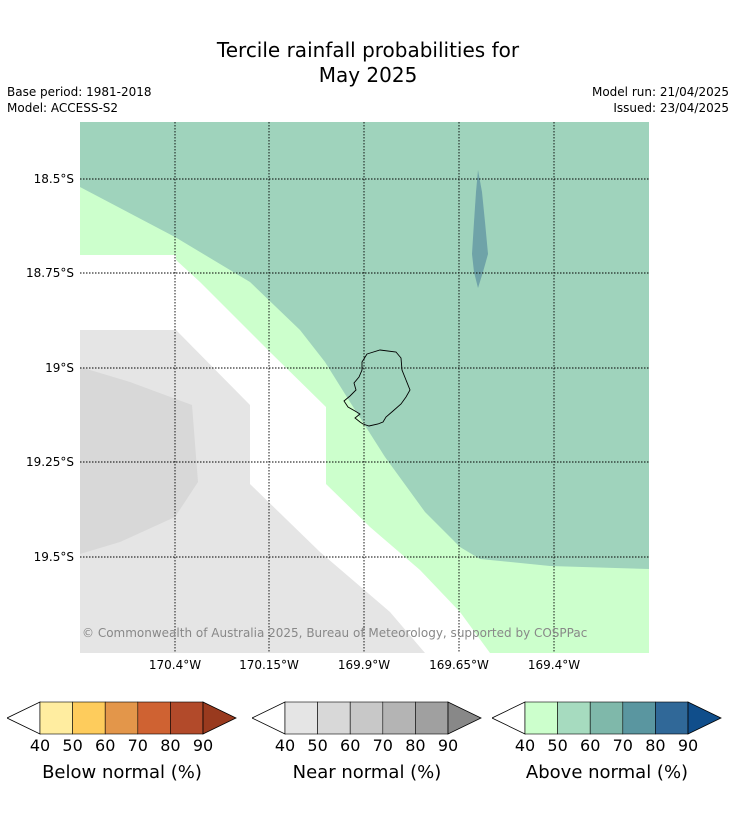 This screenshot has width=736, height=816. Describe the element at coordinates (364, 665) in the screenshot. I see `lon-label-169-9: 169.9°W` at that location.